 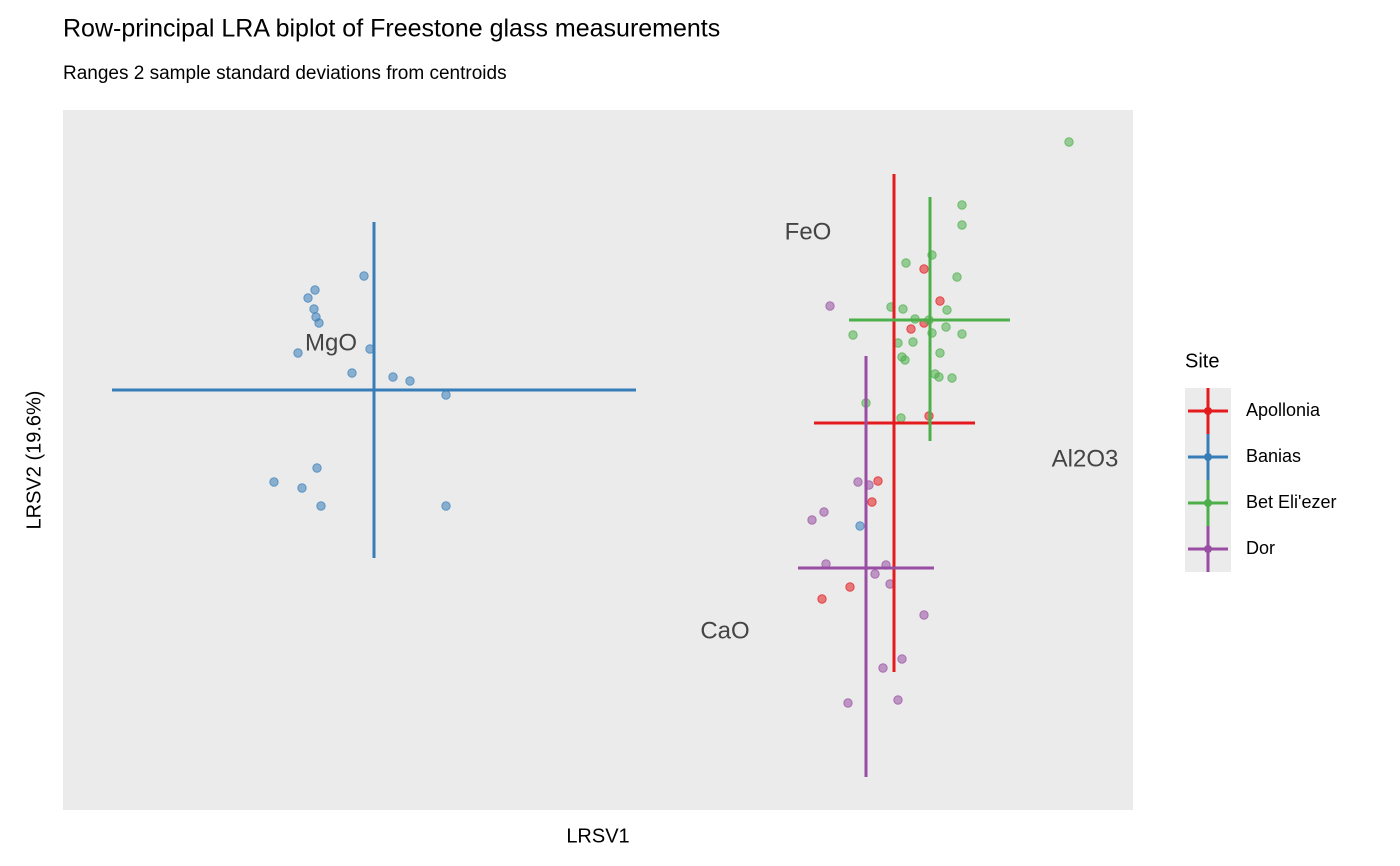 I want to click on variable-label: CaO, so click(x=724, y=630).